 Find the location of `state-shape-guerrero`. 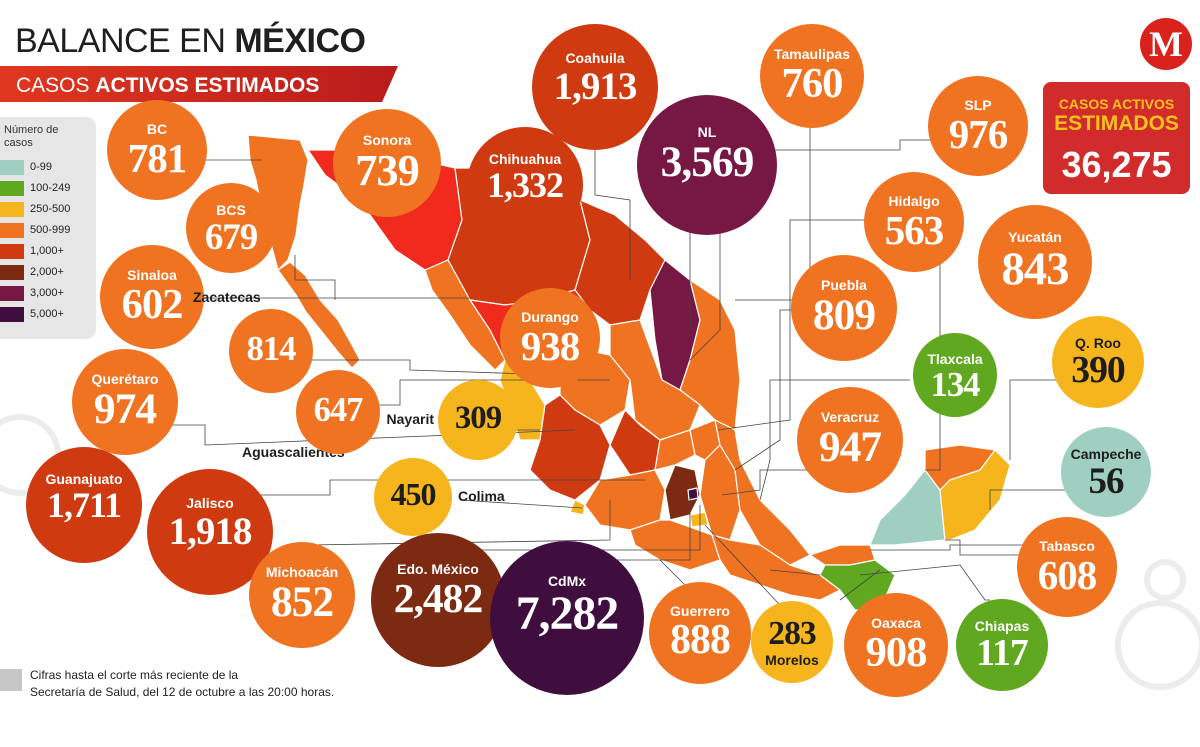

state-shape-guerrero is located at coordinates (675, 545).